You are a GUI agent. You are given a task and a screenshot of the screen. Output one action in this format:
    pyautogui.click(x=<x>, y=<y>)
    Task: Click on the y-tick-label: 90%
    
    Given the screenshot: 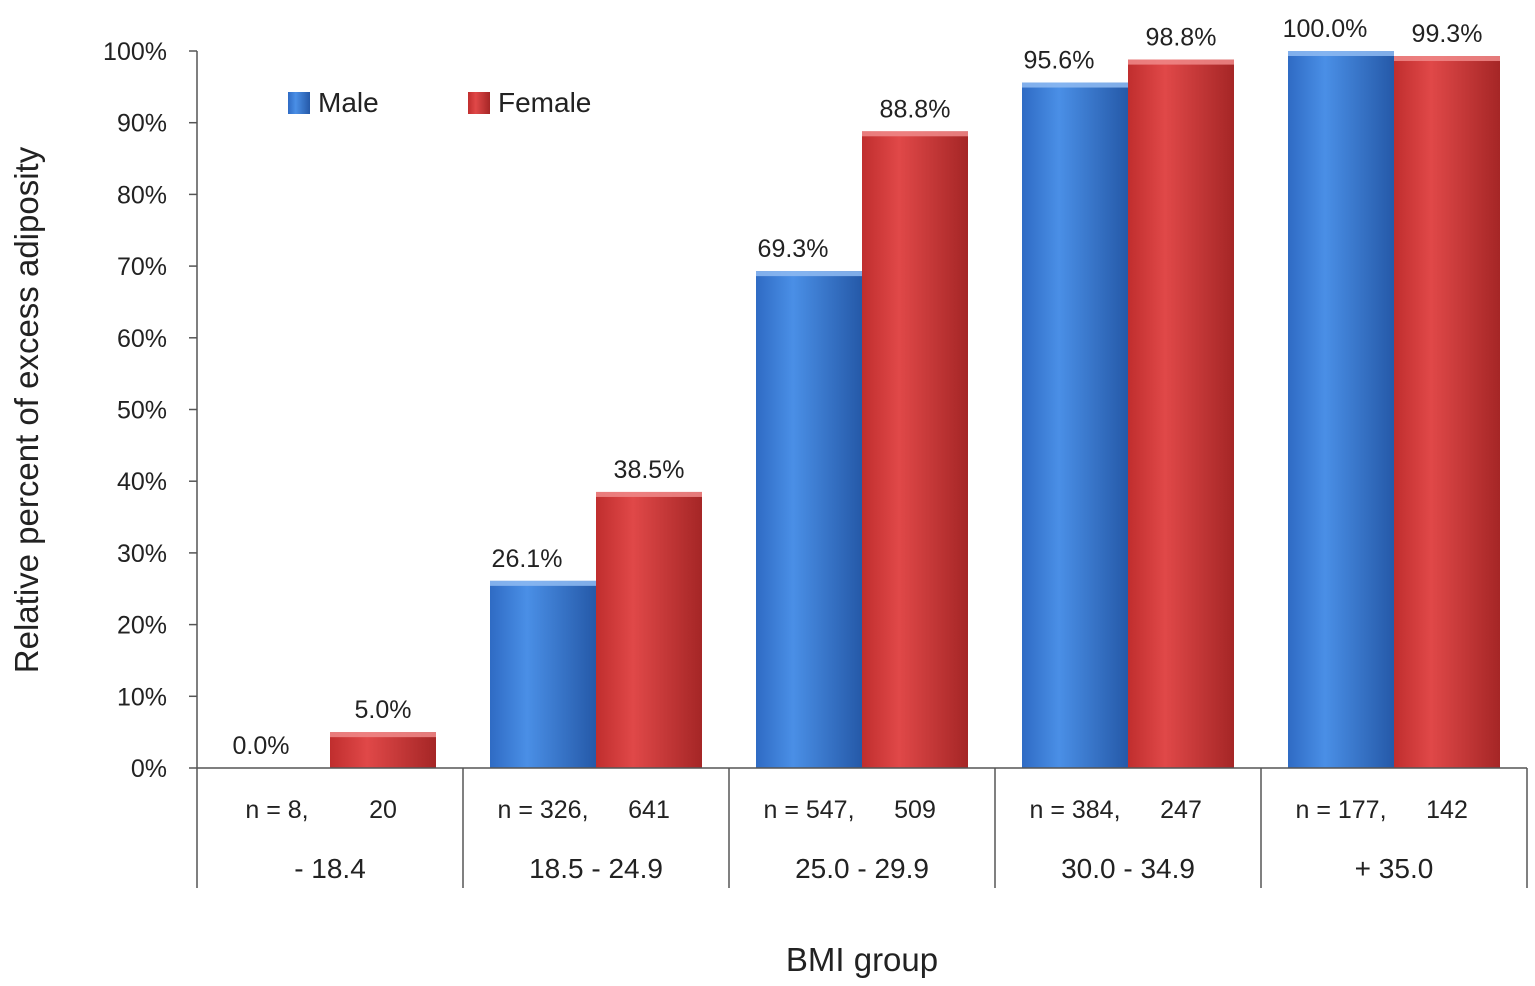 What is the action you would take?
    pyautogui.click(x=142, y=124)
    